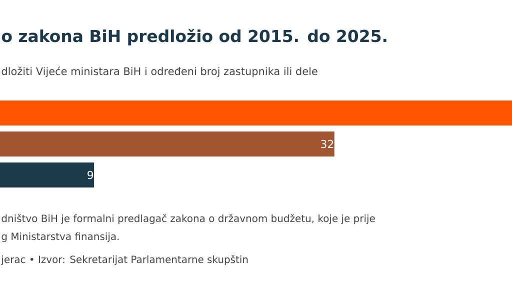 This screenshot has height=288, width=512. Describe the element at coordinates (188, 219) in the screenshot. I see `text: dništvo BiH je formalni predlagač zakona o državnom budžetu, koje je prije` at that location.